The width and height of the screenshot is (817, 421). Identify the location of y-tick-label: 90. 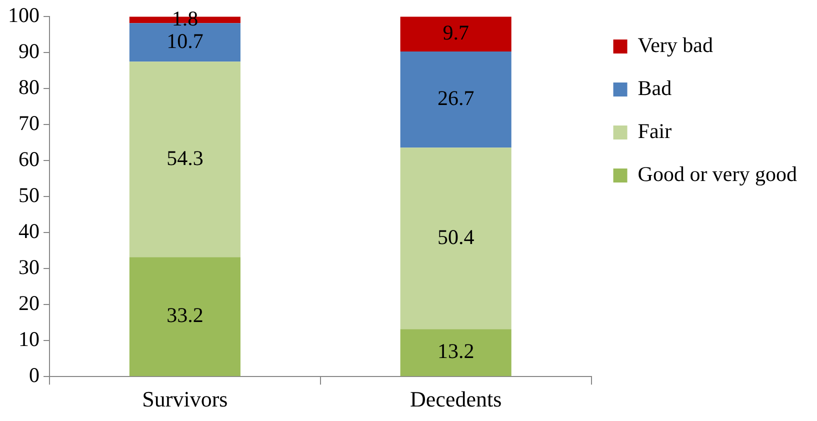
(29, 51).